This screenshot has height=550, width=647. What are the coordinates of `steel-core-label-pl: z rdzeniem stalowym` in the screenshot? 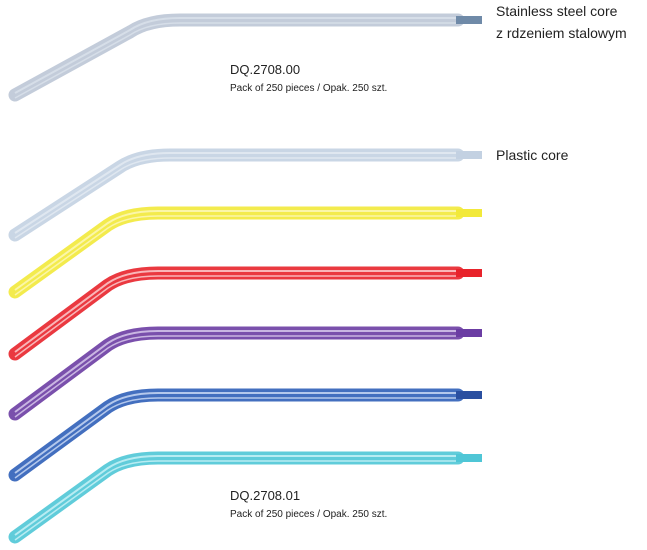 It's located at (561, 33).